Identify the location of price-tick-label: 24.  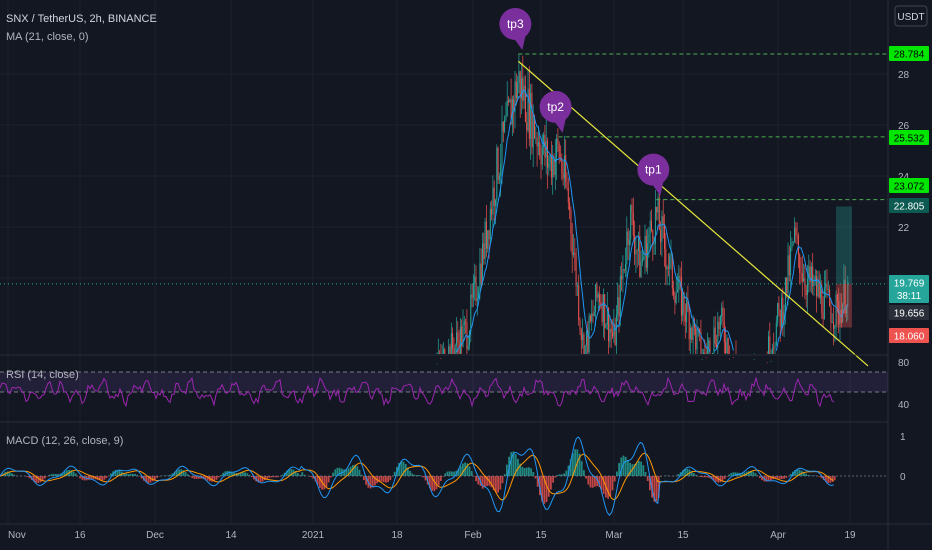
(904, 177).